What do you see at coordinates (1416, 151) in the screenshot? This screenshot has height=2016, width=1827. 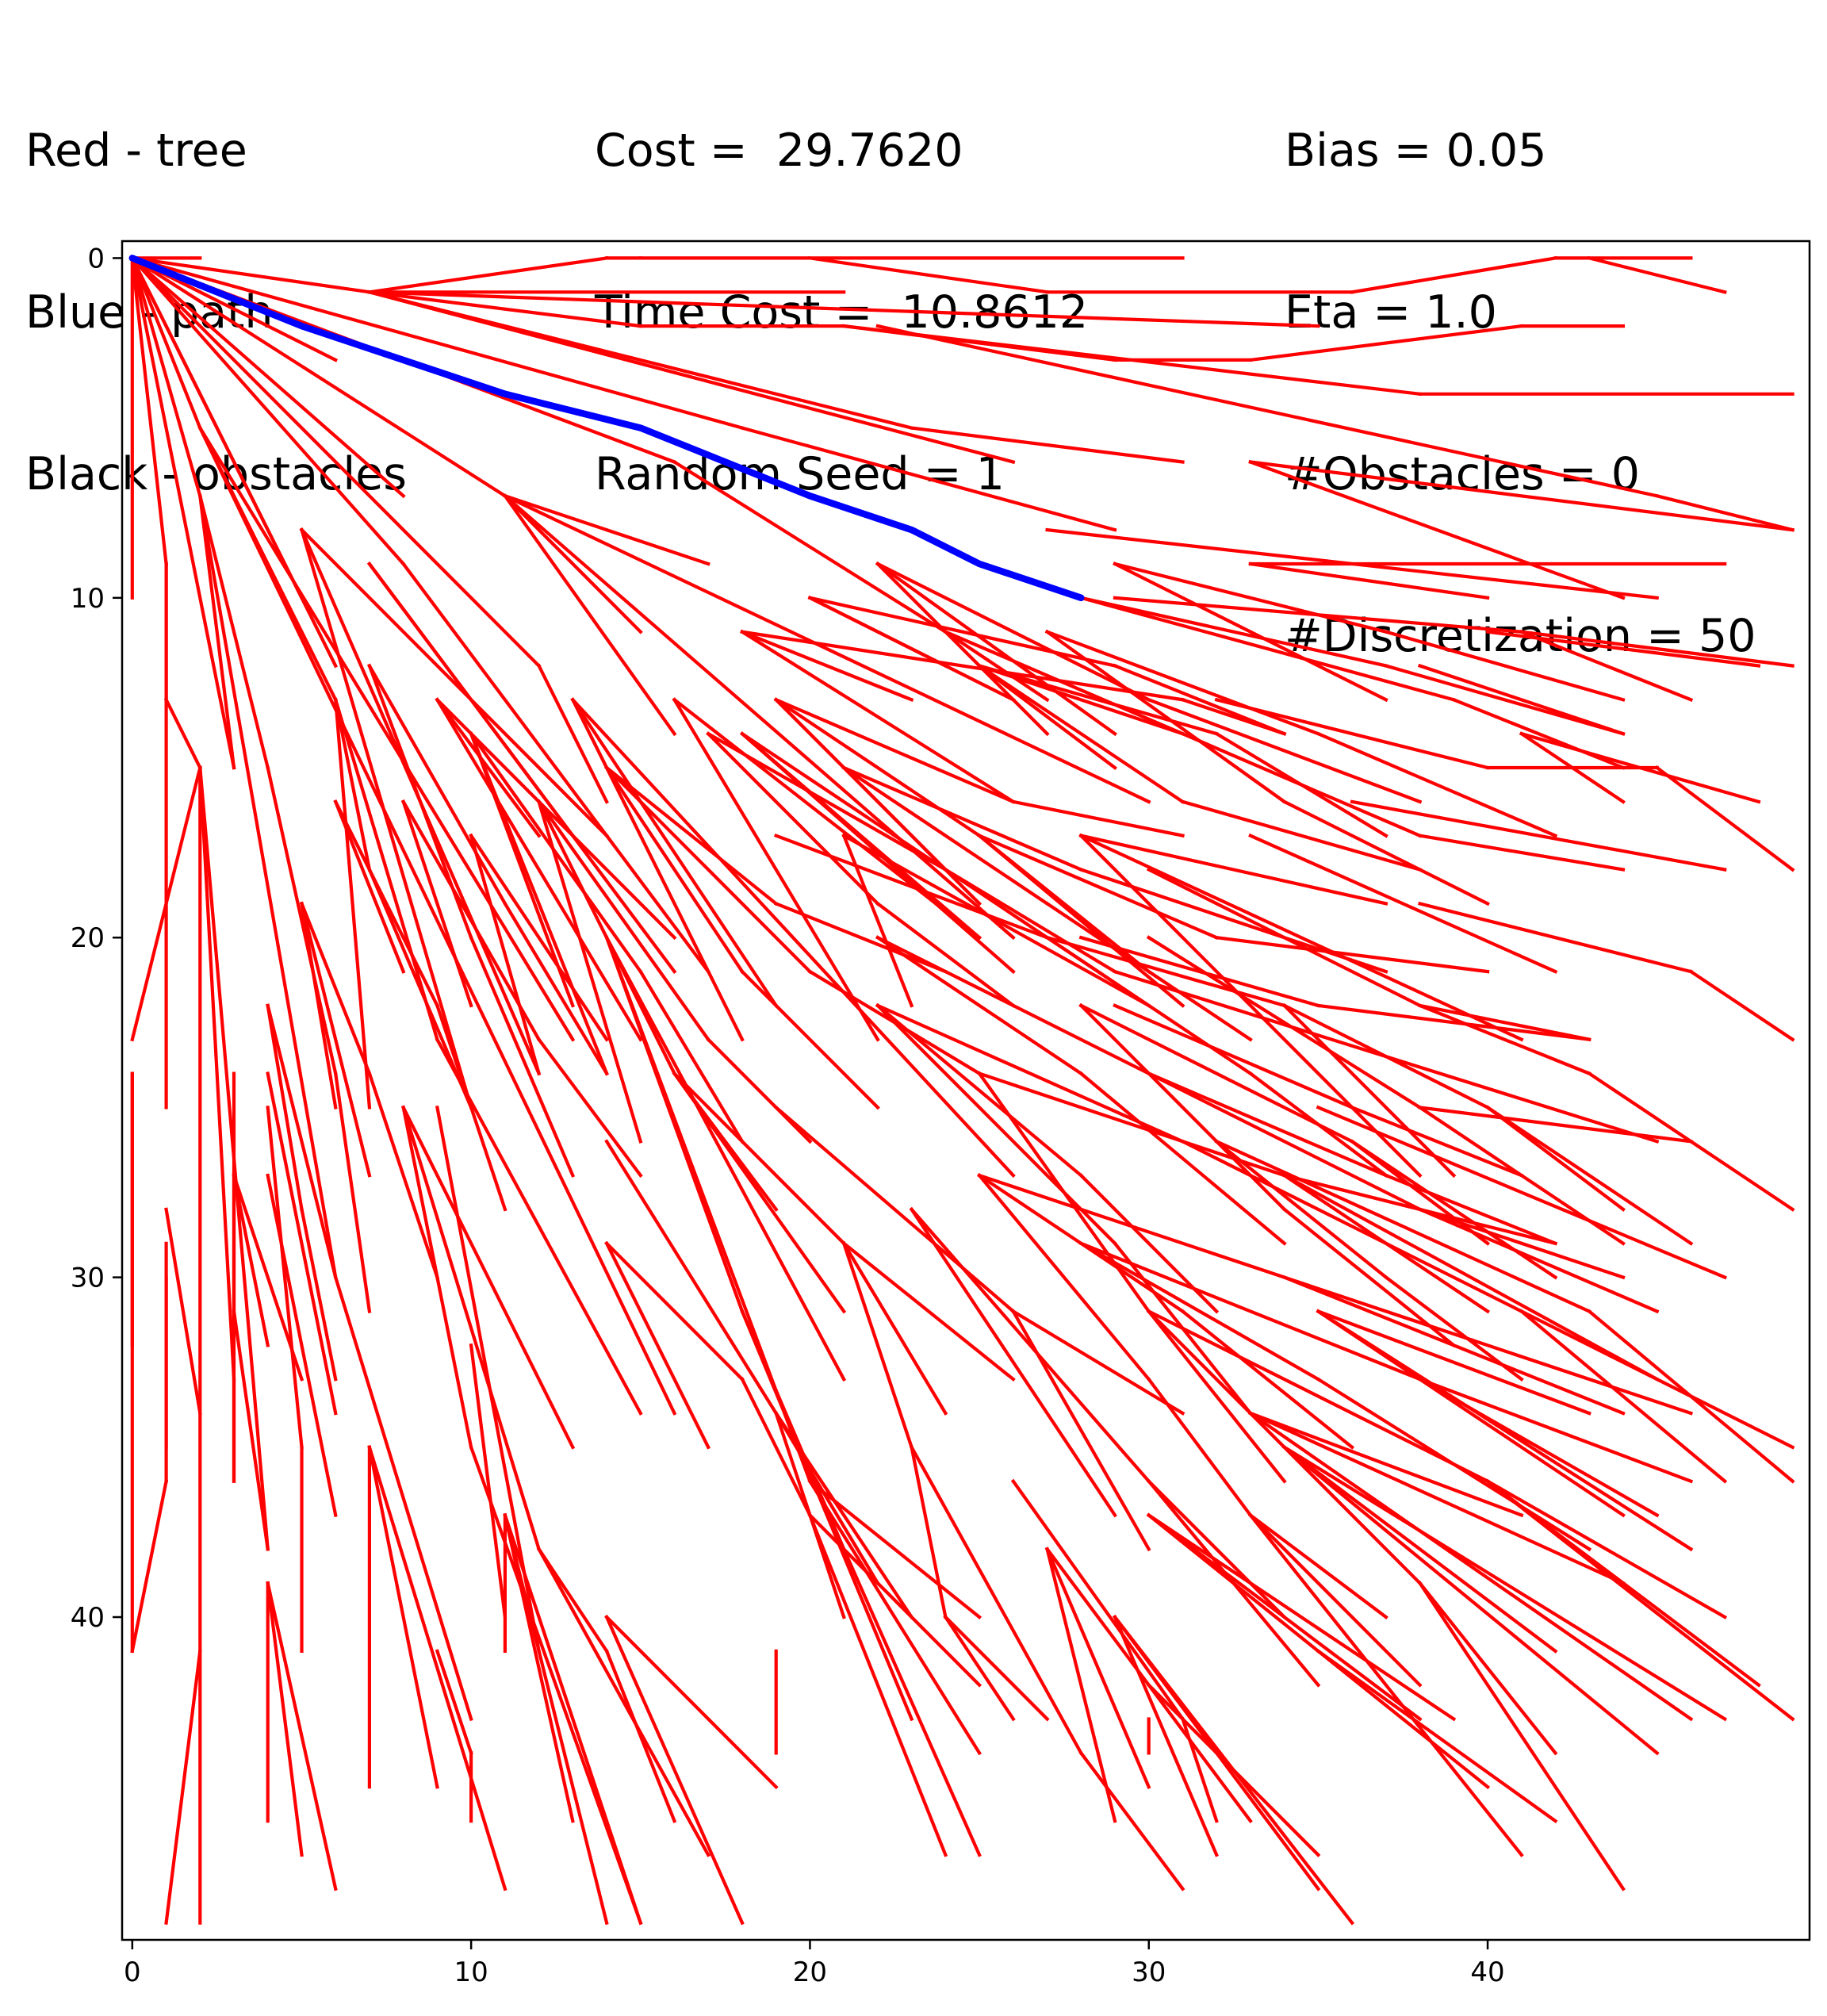 I see `bias-label: Bias = 0.05` at bounding box center [1416, 151].